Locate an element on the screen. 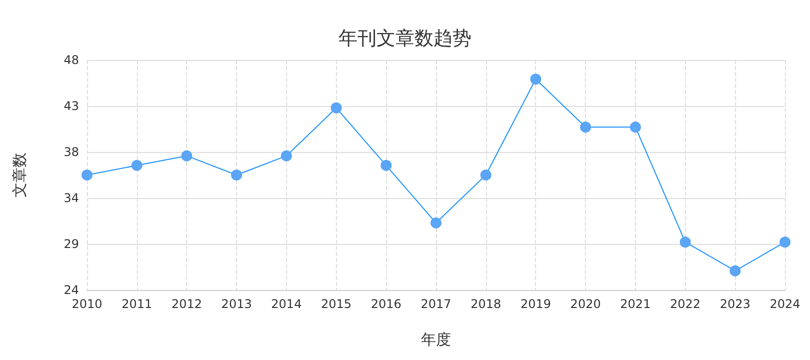  x-tick-label: 2021 is located at coordinates (635, 304).